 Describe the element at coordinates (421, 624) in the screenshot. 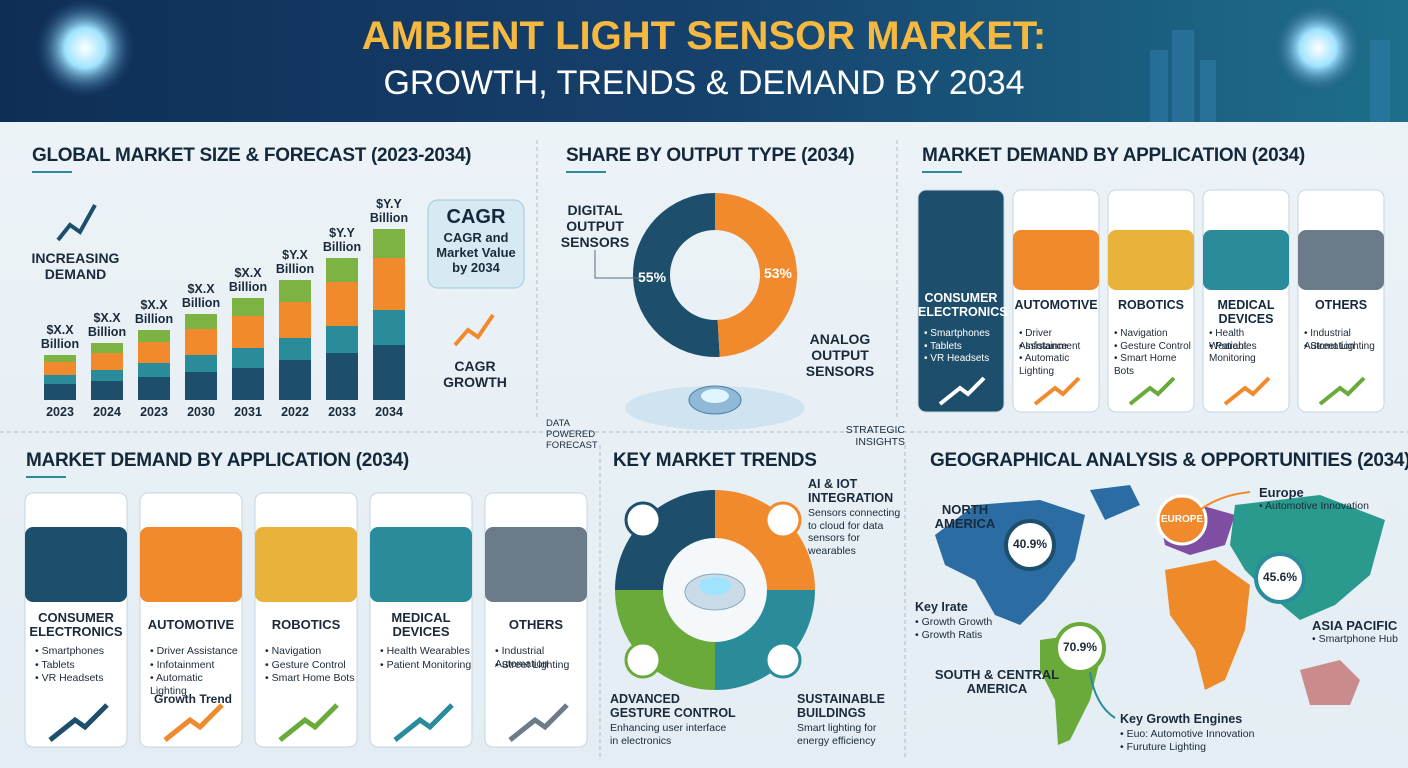

I see `card-title: MEDICAL DEVICES` at that location.